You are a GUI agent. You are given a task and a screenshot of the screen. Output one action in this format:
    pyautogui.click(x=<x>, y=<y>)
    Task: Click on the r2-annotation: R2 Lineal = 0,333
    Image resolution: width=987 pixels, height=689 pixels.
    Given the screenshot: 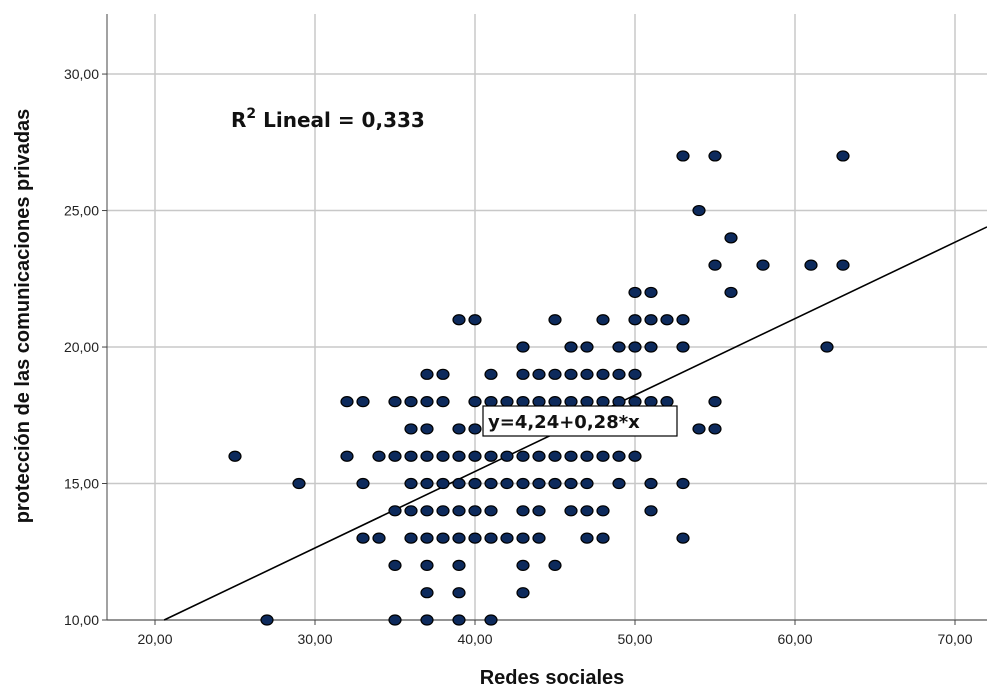 What is the action you would take?
    pyautogui.click(x=328, y=119)
    